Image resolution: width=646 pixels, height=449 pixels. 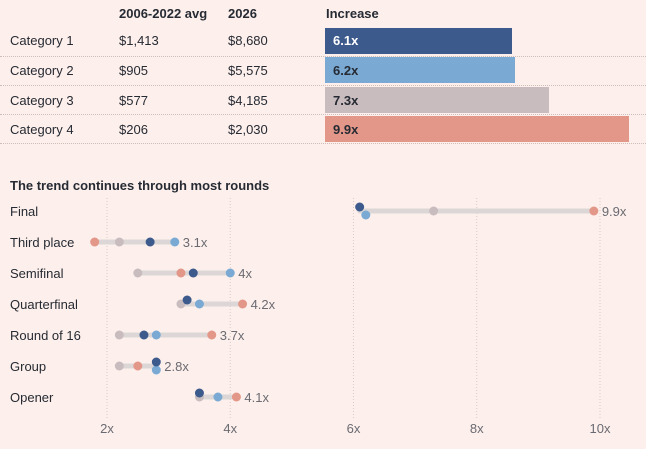 What do you see at coordinates (614, 211) in the screenshot?
I see `max-value-label: 9.9x` at bounding box center [614, 211].